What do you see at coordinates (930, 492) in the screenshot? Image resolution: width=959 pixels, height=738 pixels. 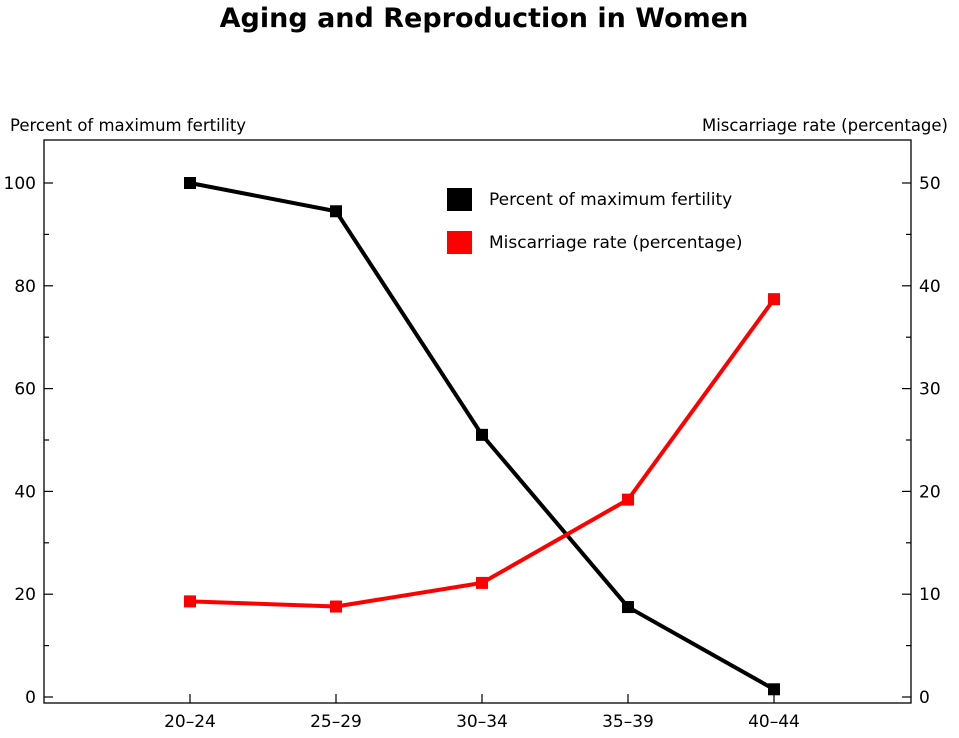 I see `right-tick-label: 20` at bounding box center [930, 492].